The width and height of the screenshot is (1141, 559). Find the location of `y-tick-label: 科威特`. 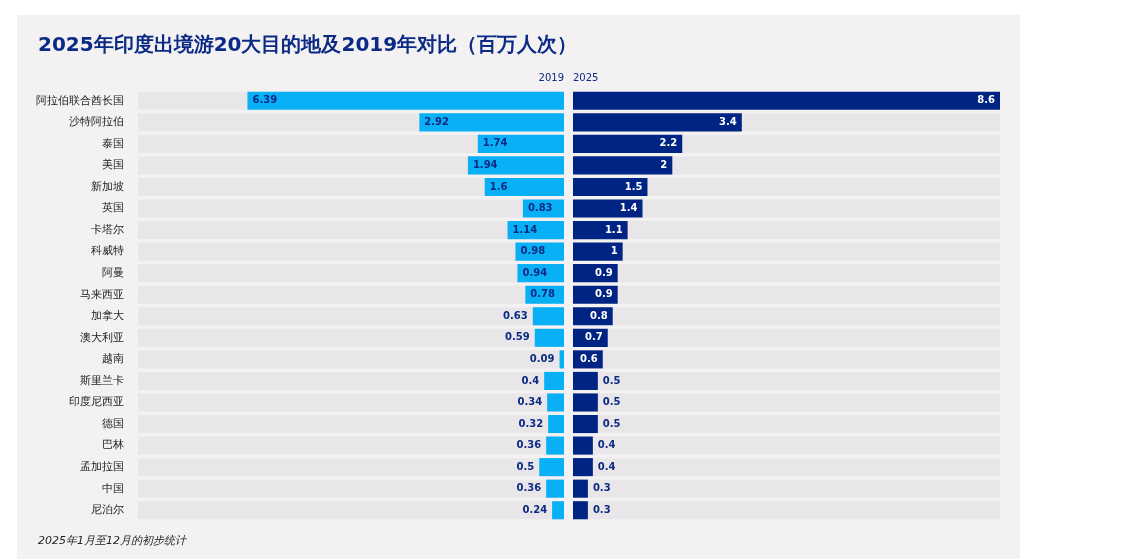

y-tick-label: 科威特 is located at coordinates (107, 251).